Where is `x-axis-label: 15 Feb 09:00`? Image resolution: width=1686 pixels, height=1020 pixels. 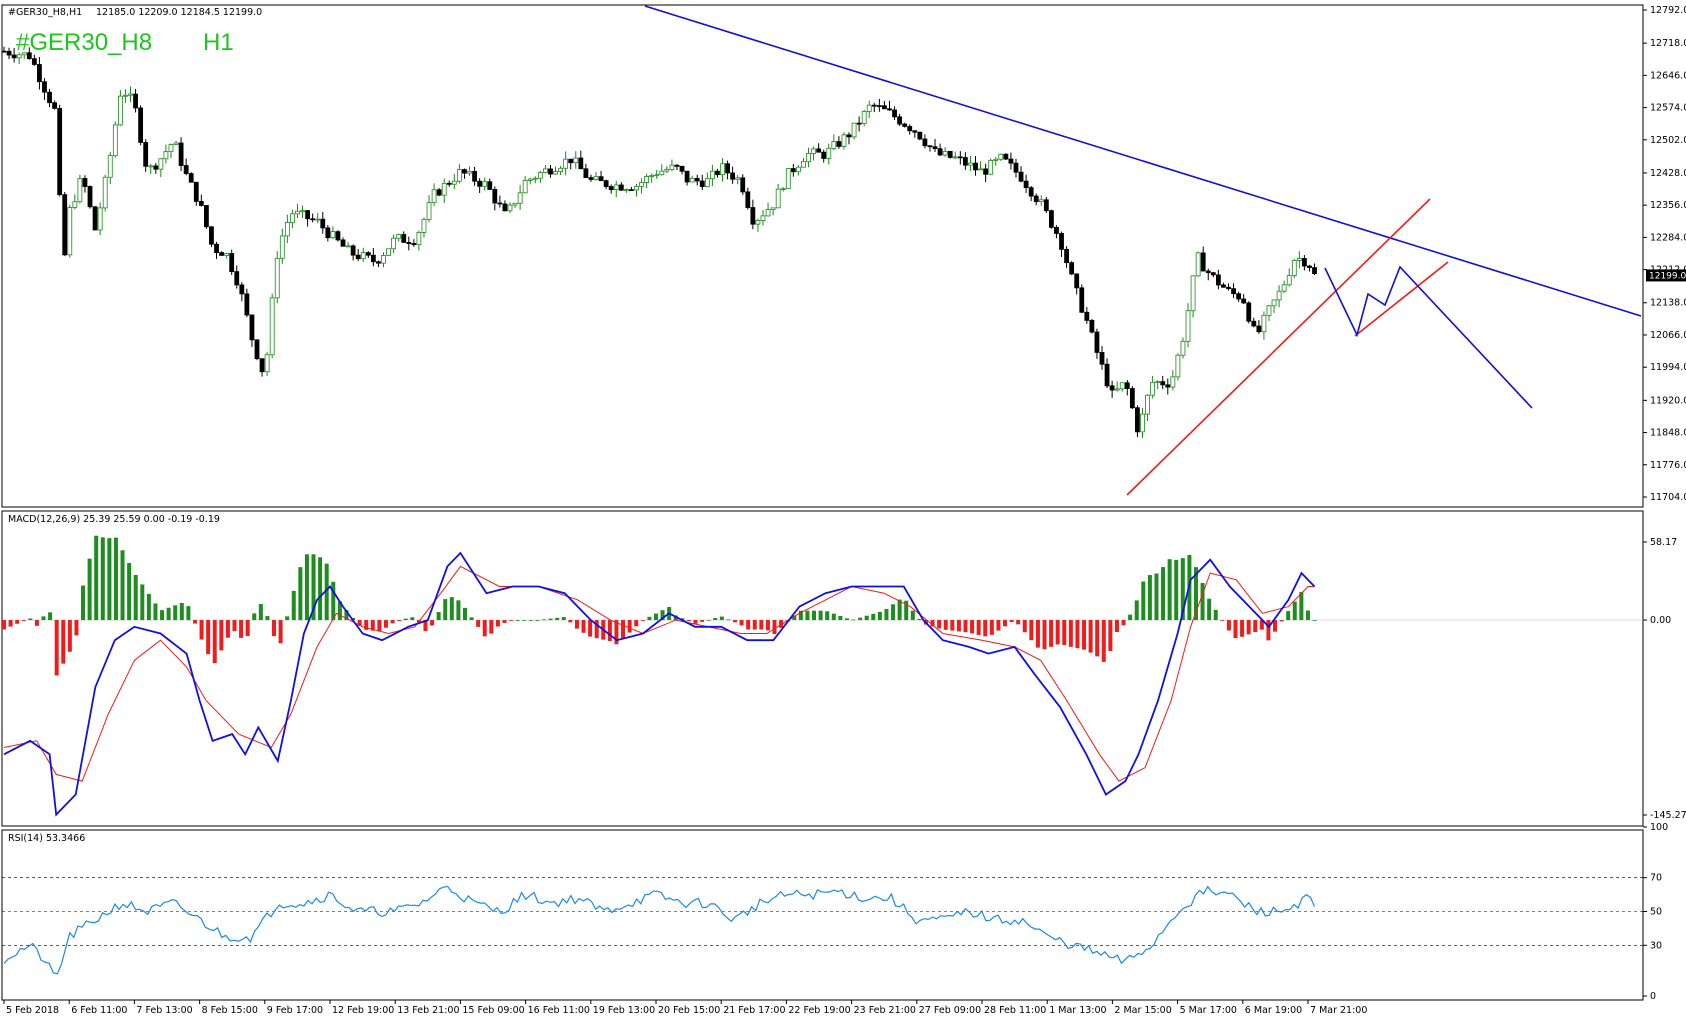 x-axis-label: 15 Feb 09:00 is located at coordinates (493, 1010).